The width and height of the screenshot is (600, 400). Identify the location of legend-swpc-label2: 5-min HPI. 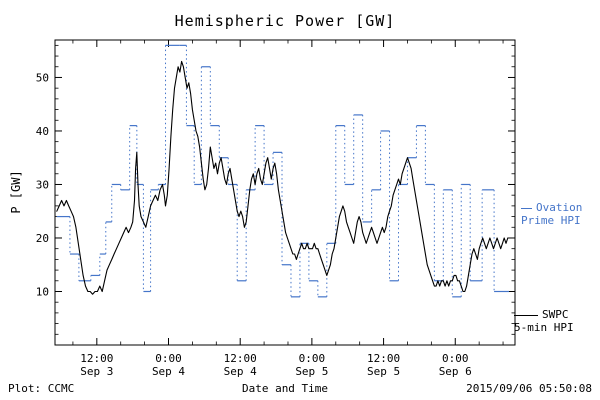
(544, 327).